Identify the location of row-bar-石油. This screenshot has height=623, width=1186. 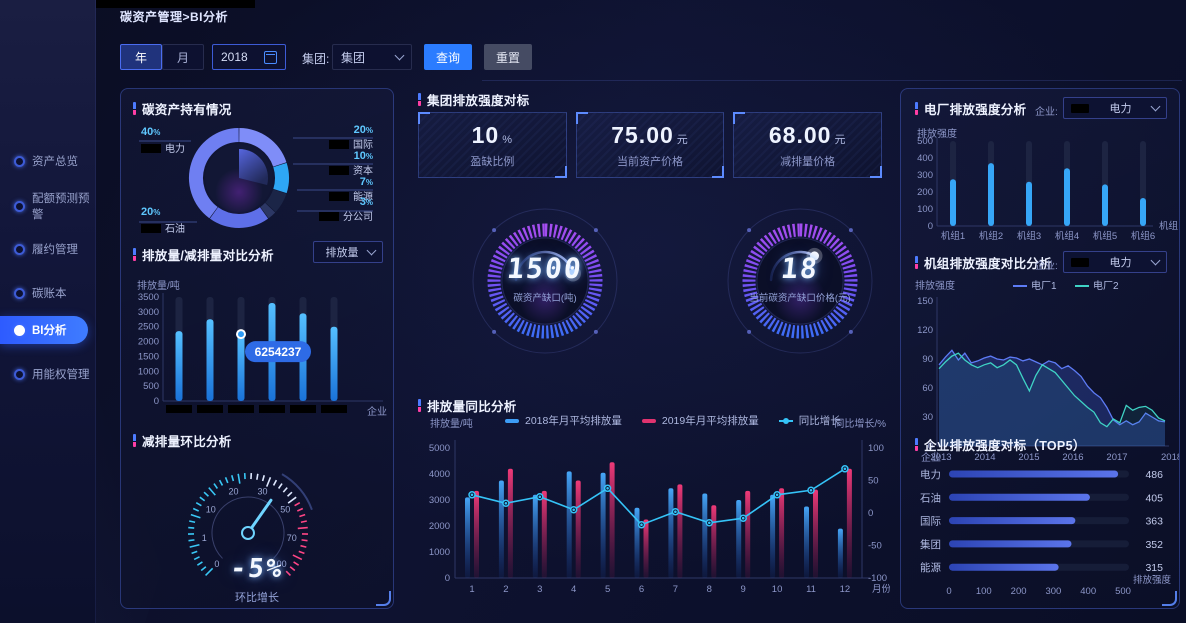
(1019, 497).